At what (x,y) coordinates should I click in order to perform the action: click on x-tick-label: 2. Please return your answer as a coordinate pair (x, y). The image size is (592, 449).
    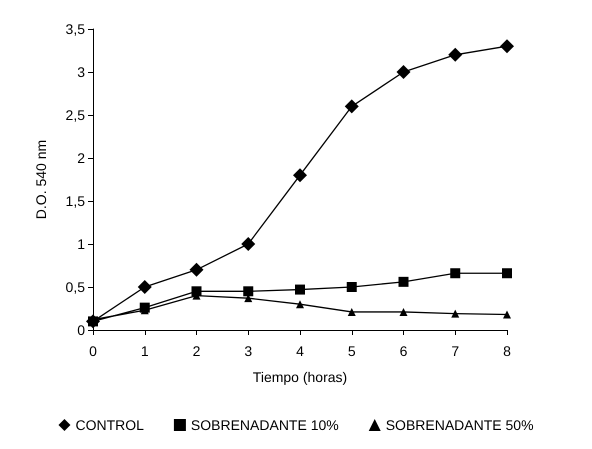
    Looking at the image, I should click on (196, 351).